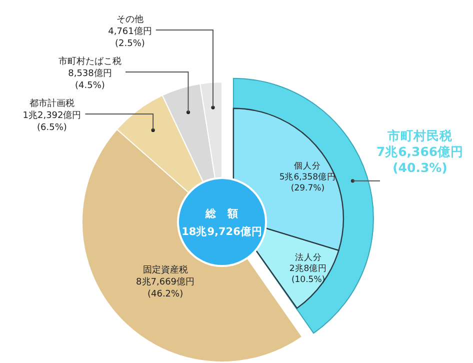 The width and height of the screenshot is (473, 363). What do you see at coordinates (52, 121) in the screenshot?
I see `data-label: 1兆2,392億円 (6.5%)` at bounding box center [52, 121].